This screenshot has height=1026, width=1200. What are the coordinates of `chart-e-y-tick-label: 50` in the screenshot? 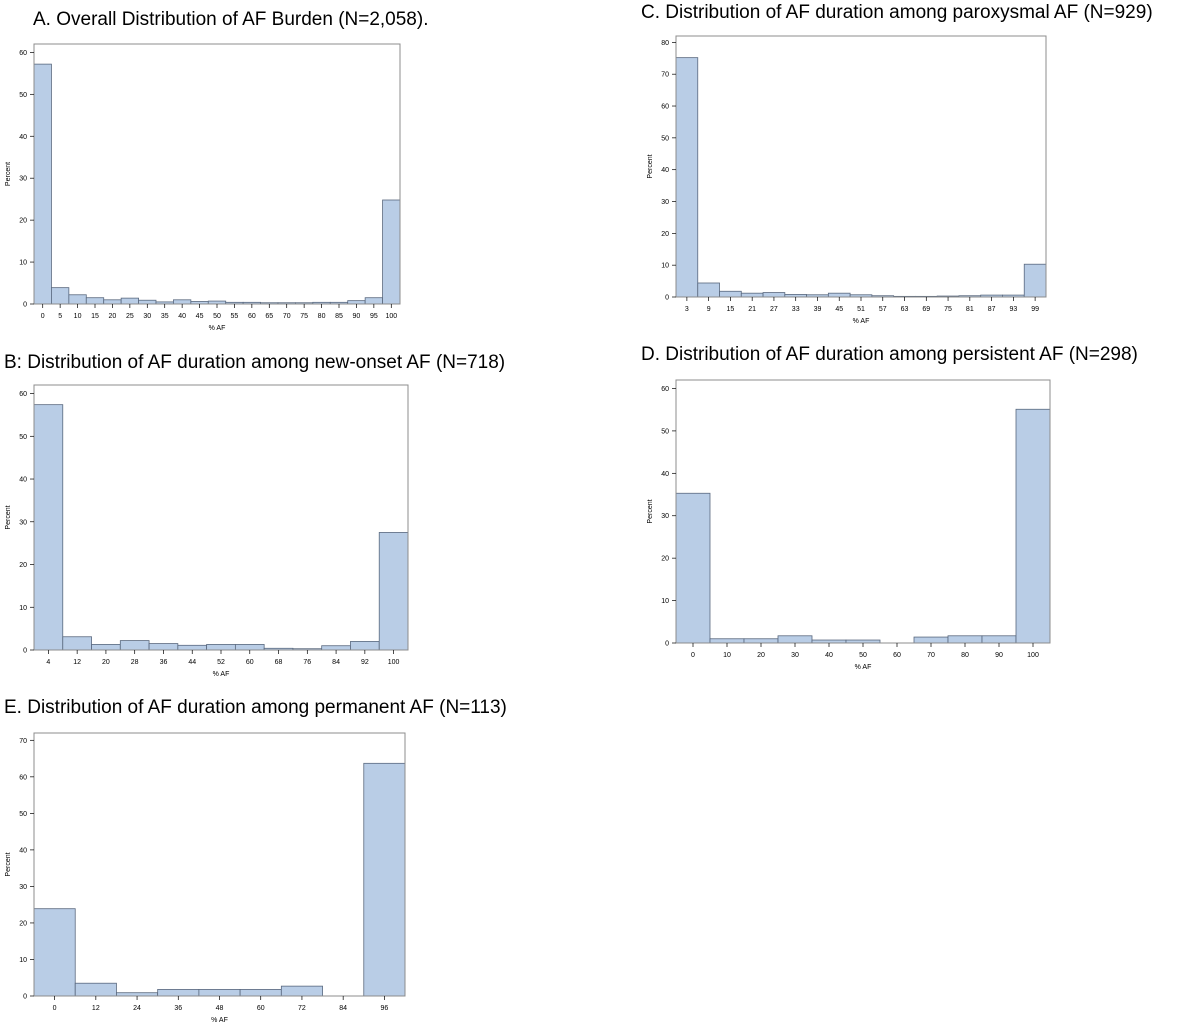 It's located at (23, 814).